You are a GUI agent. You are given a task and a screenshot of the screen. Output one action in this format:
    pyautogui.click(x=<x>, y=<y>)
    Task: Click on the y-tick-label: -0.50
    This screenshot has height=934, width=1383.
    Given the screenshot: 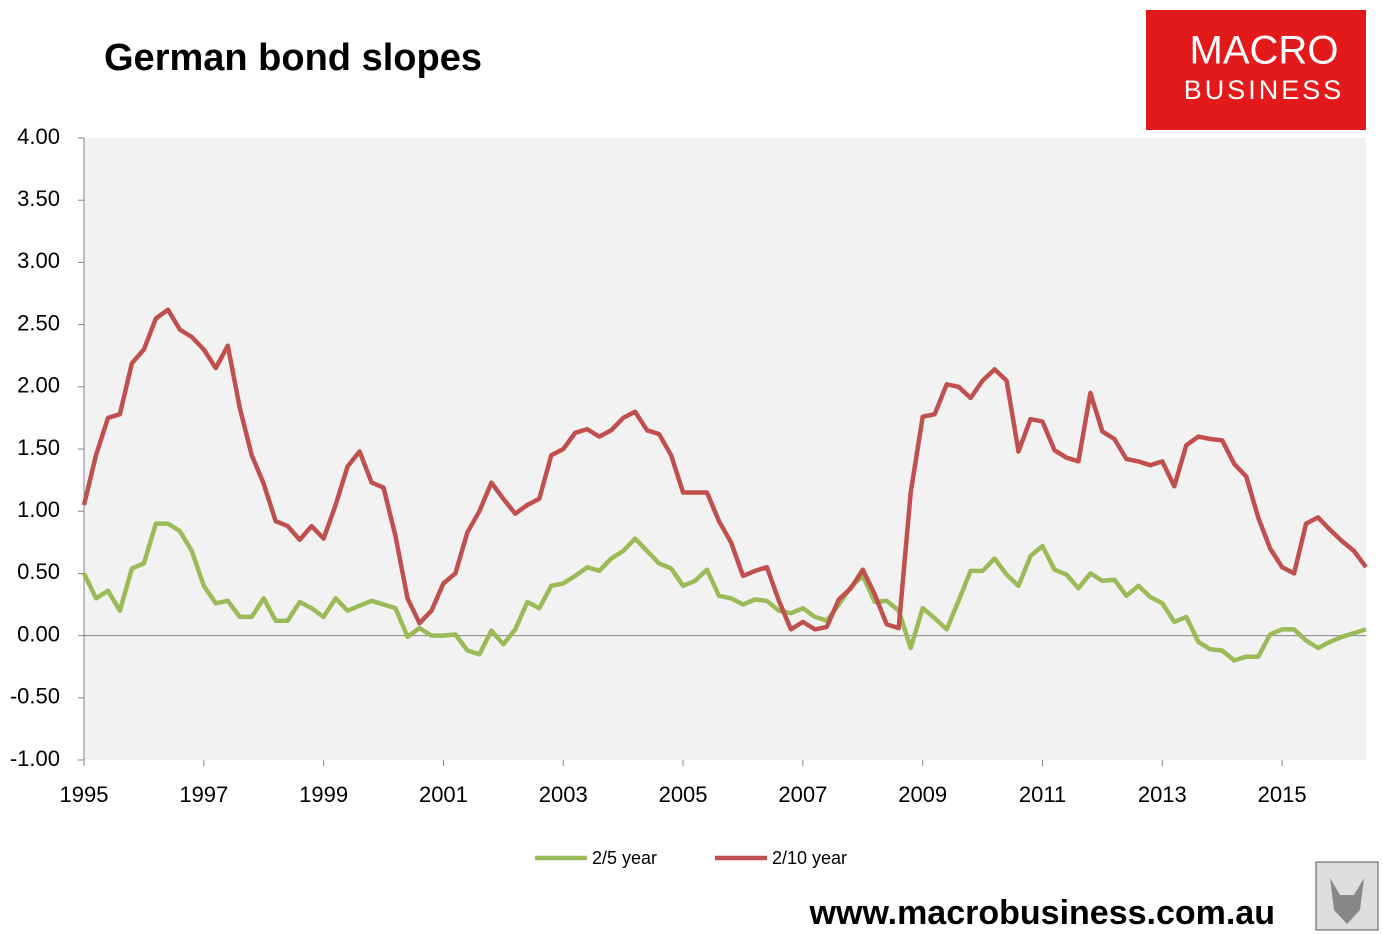 What is the action you would take?
    pyautogui.click(x=35, y=696)
    